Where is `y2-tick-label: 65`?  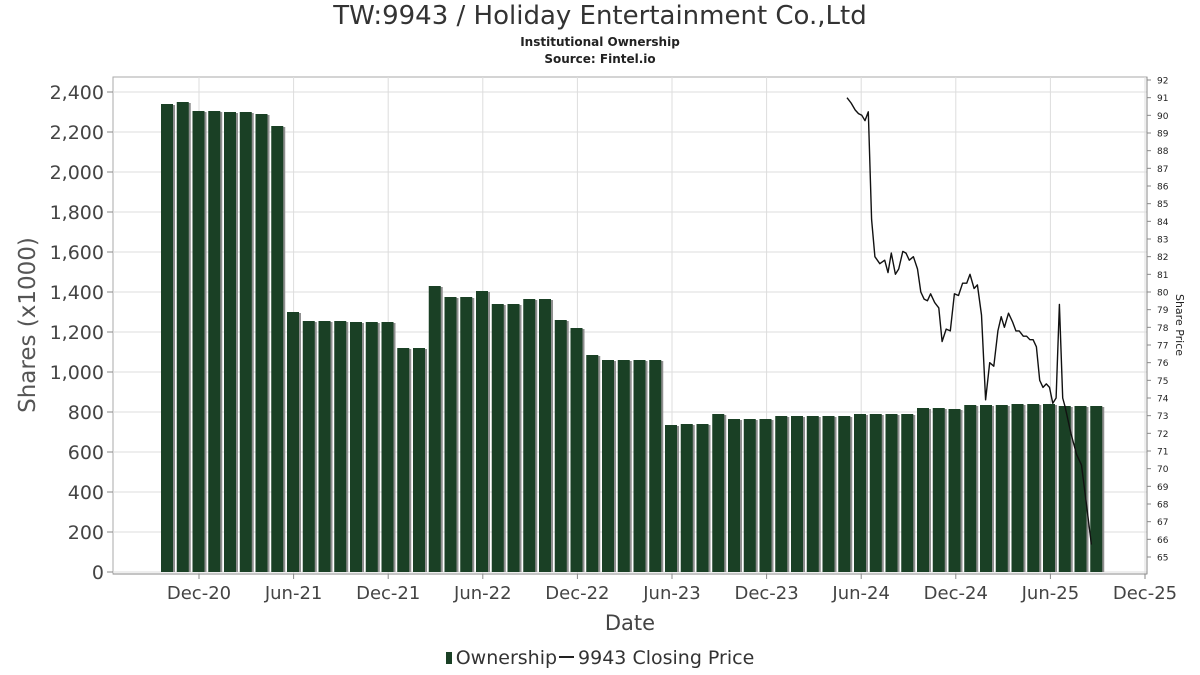
y2-tick-label: 65 is located at coordinates (1162, 559).